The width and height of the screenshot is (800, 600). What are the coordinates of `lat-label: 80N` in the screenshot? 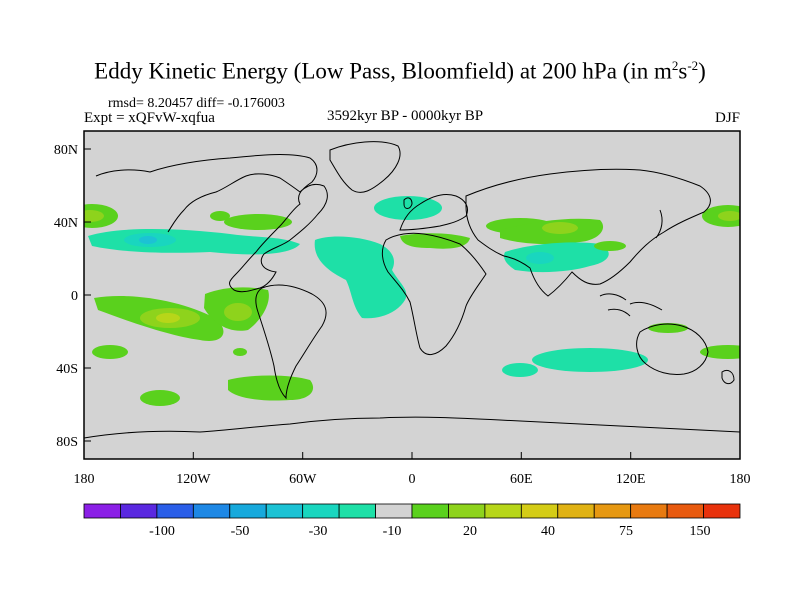 It's located at (66, 150).